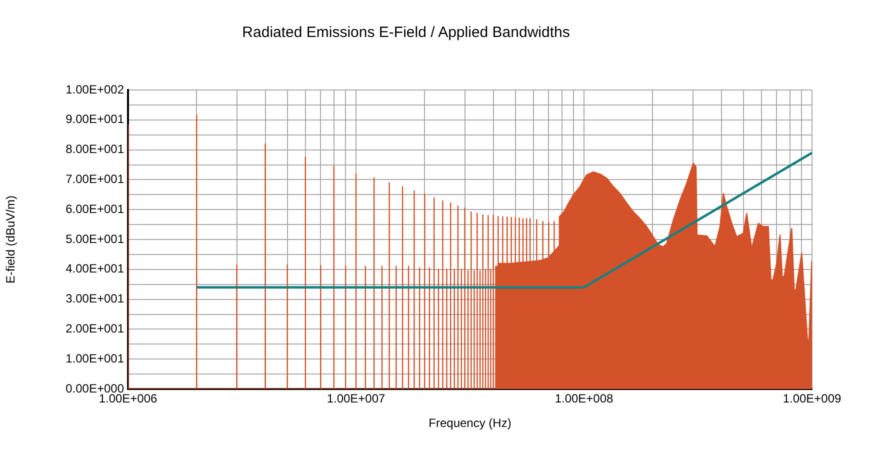 The image size is (886, 463). What do you see at coordinates (95, 209) in the screenshot?
I see `y-tick-label: 6.00E+001` at bounding box center [95, 209].